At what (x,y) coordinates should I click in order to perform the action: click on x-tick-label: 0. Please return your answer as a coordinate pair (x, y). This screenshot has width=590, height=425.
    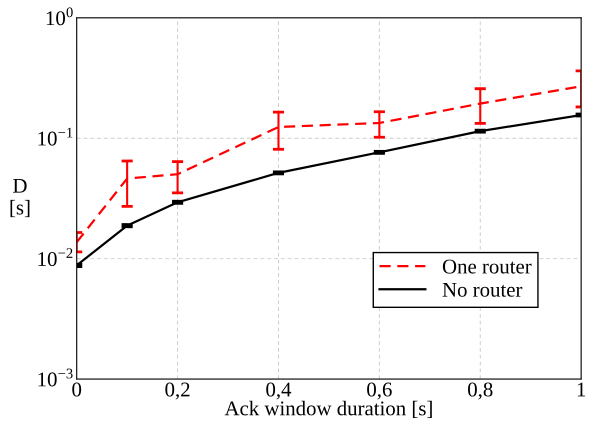
    Looking at the image, I should click on (77, 389).